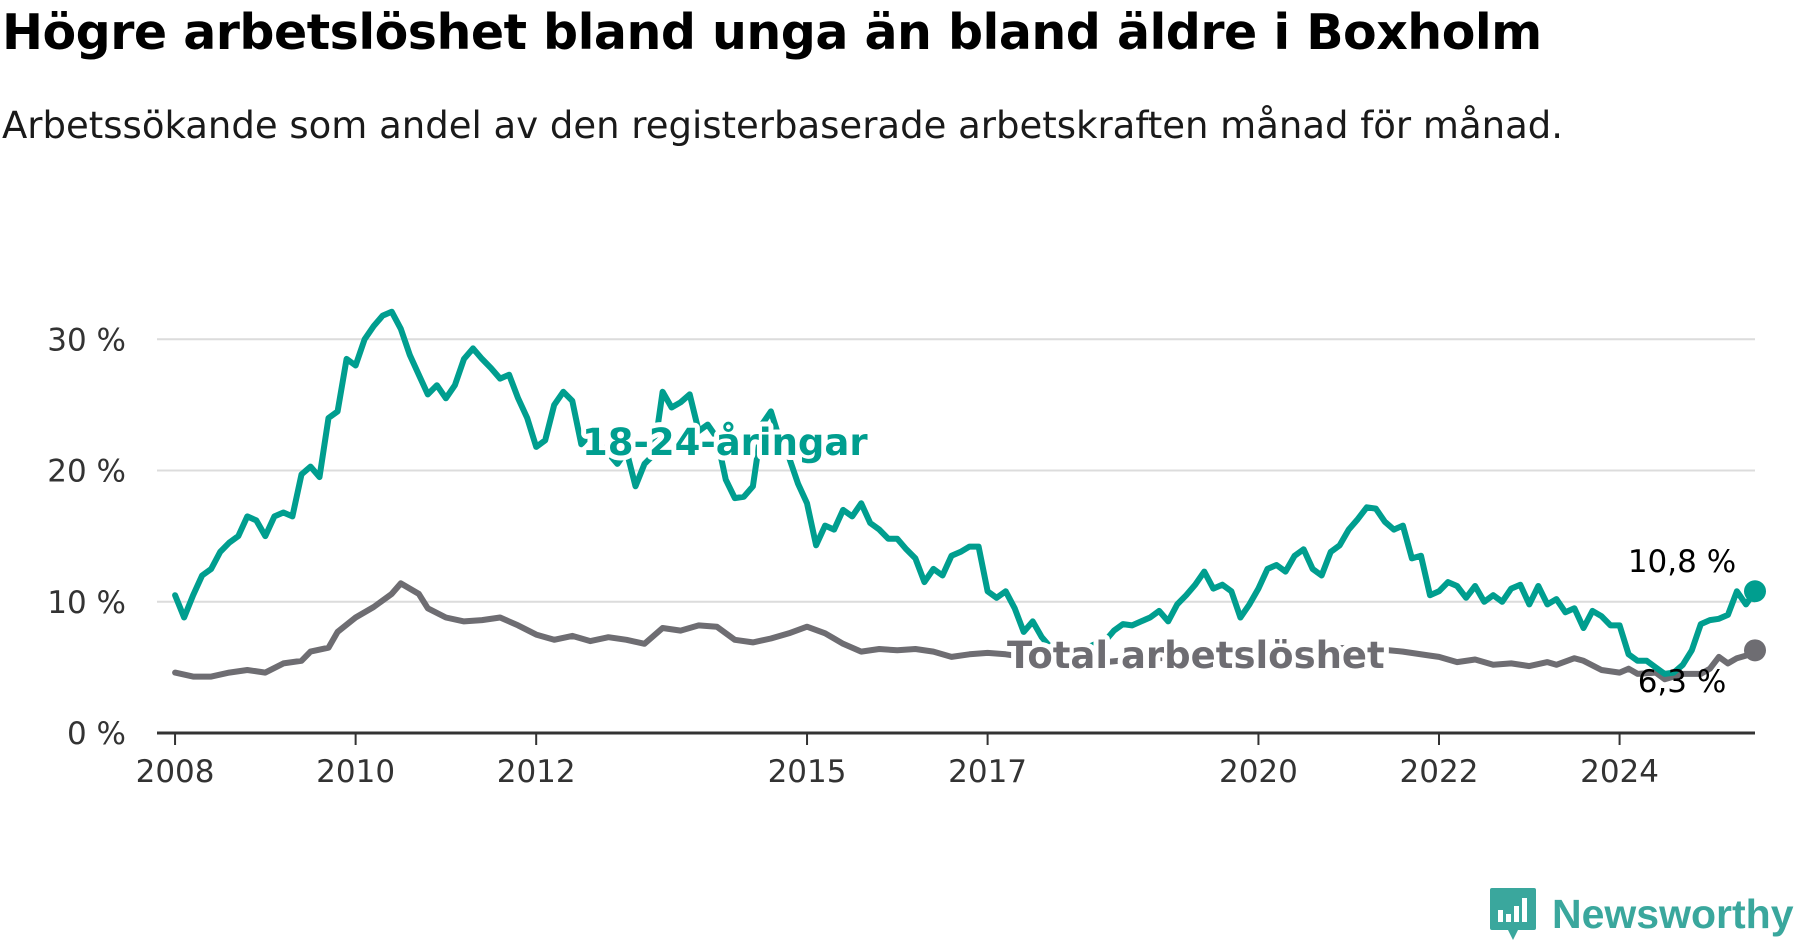  I want to click on x-tick-label: 2020, so click(1258, 772).